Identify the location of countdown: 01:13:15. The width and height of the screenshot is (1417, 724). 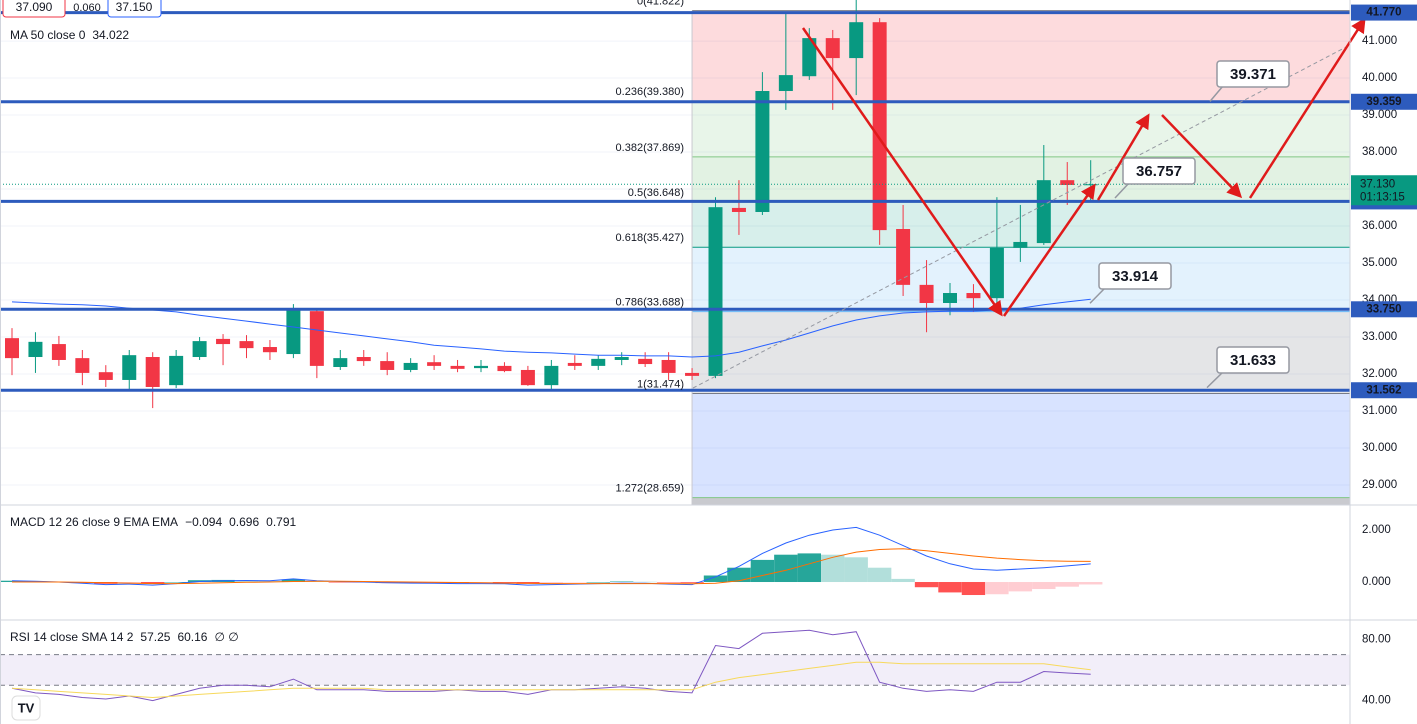
(1382, 197).